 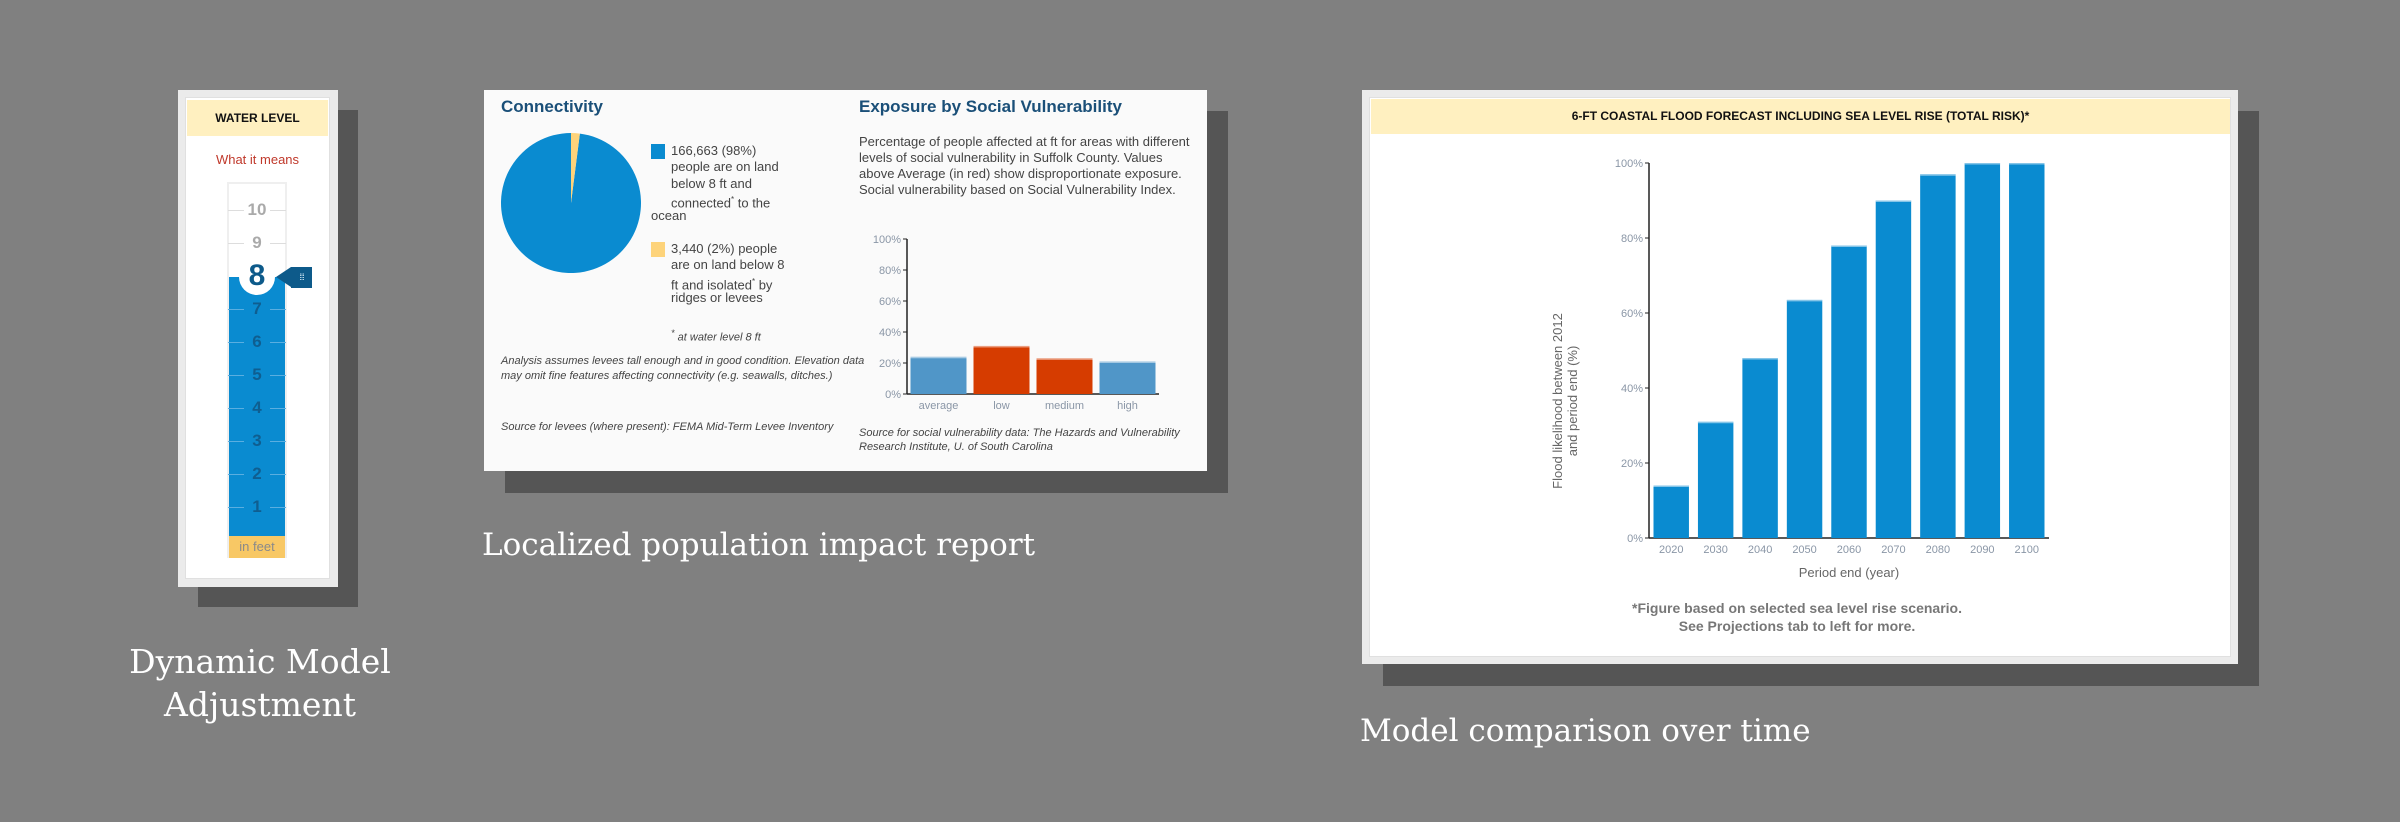 What do you see at coordinates (990, 106) in the screenshot?
I see `exposure-title: Exposure by Social Vulnerability` at bounding box center [990, 106].